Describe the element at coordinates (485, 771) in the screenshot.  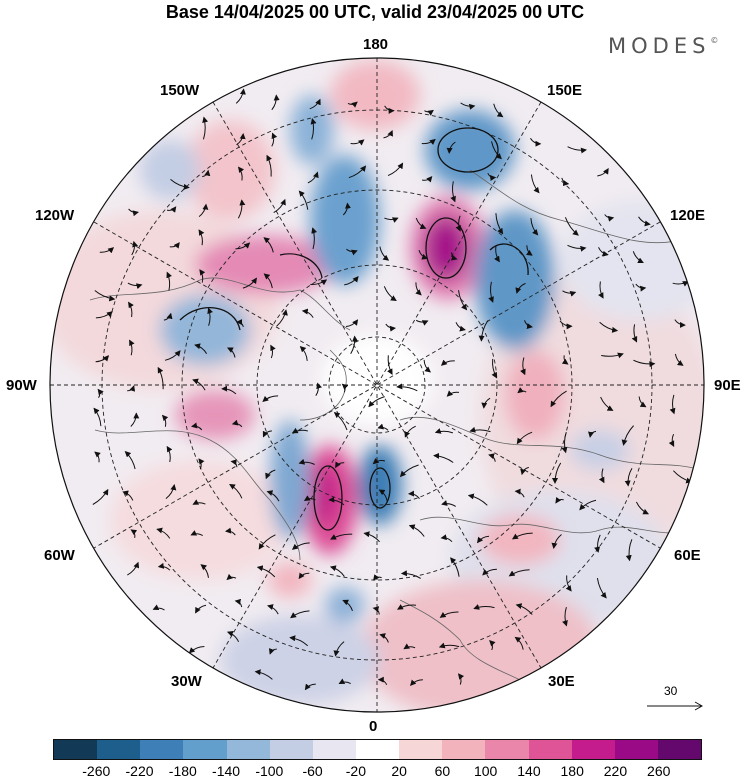
I see `colorbar-tick-label: 100` at that location.